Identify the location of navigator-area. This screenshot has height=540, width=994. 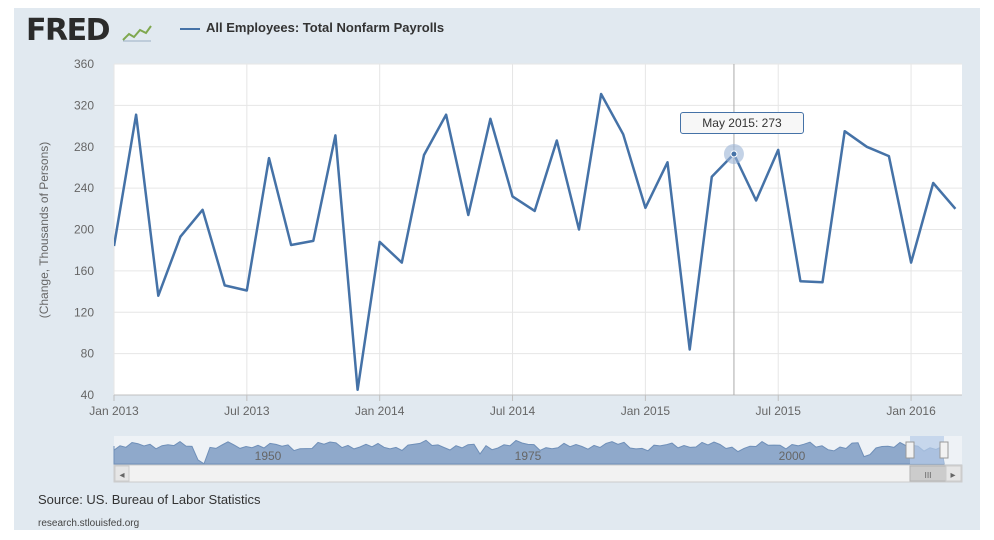
(529, 452).